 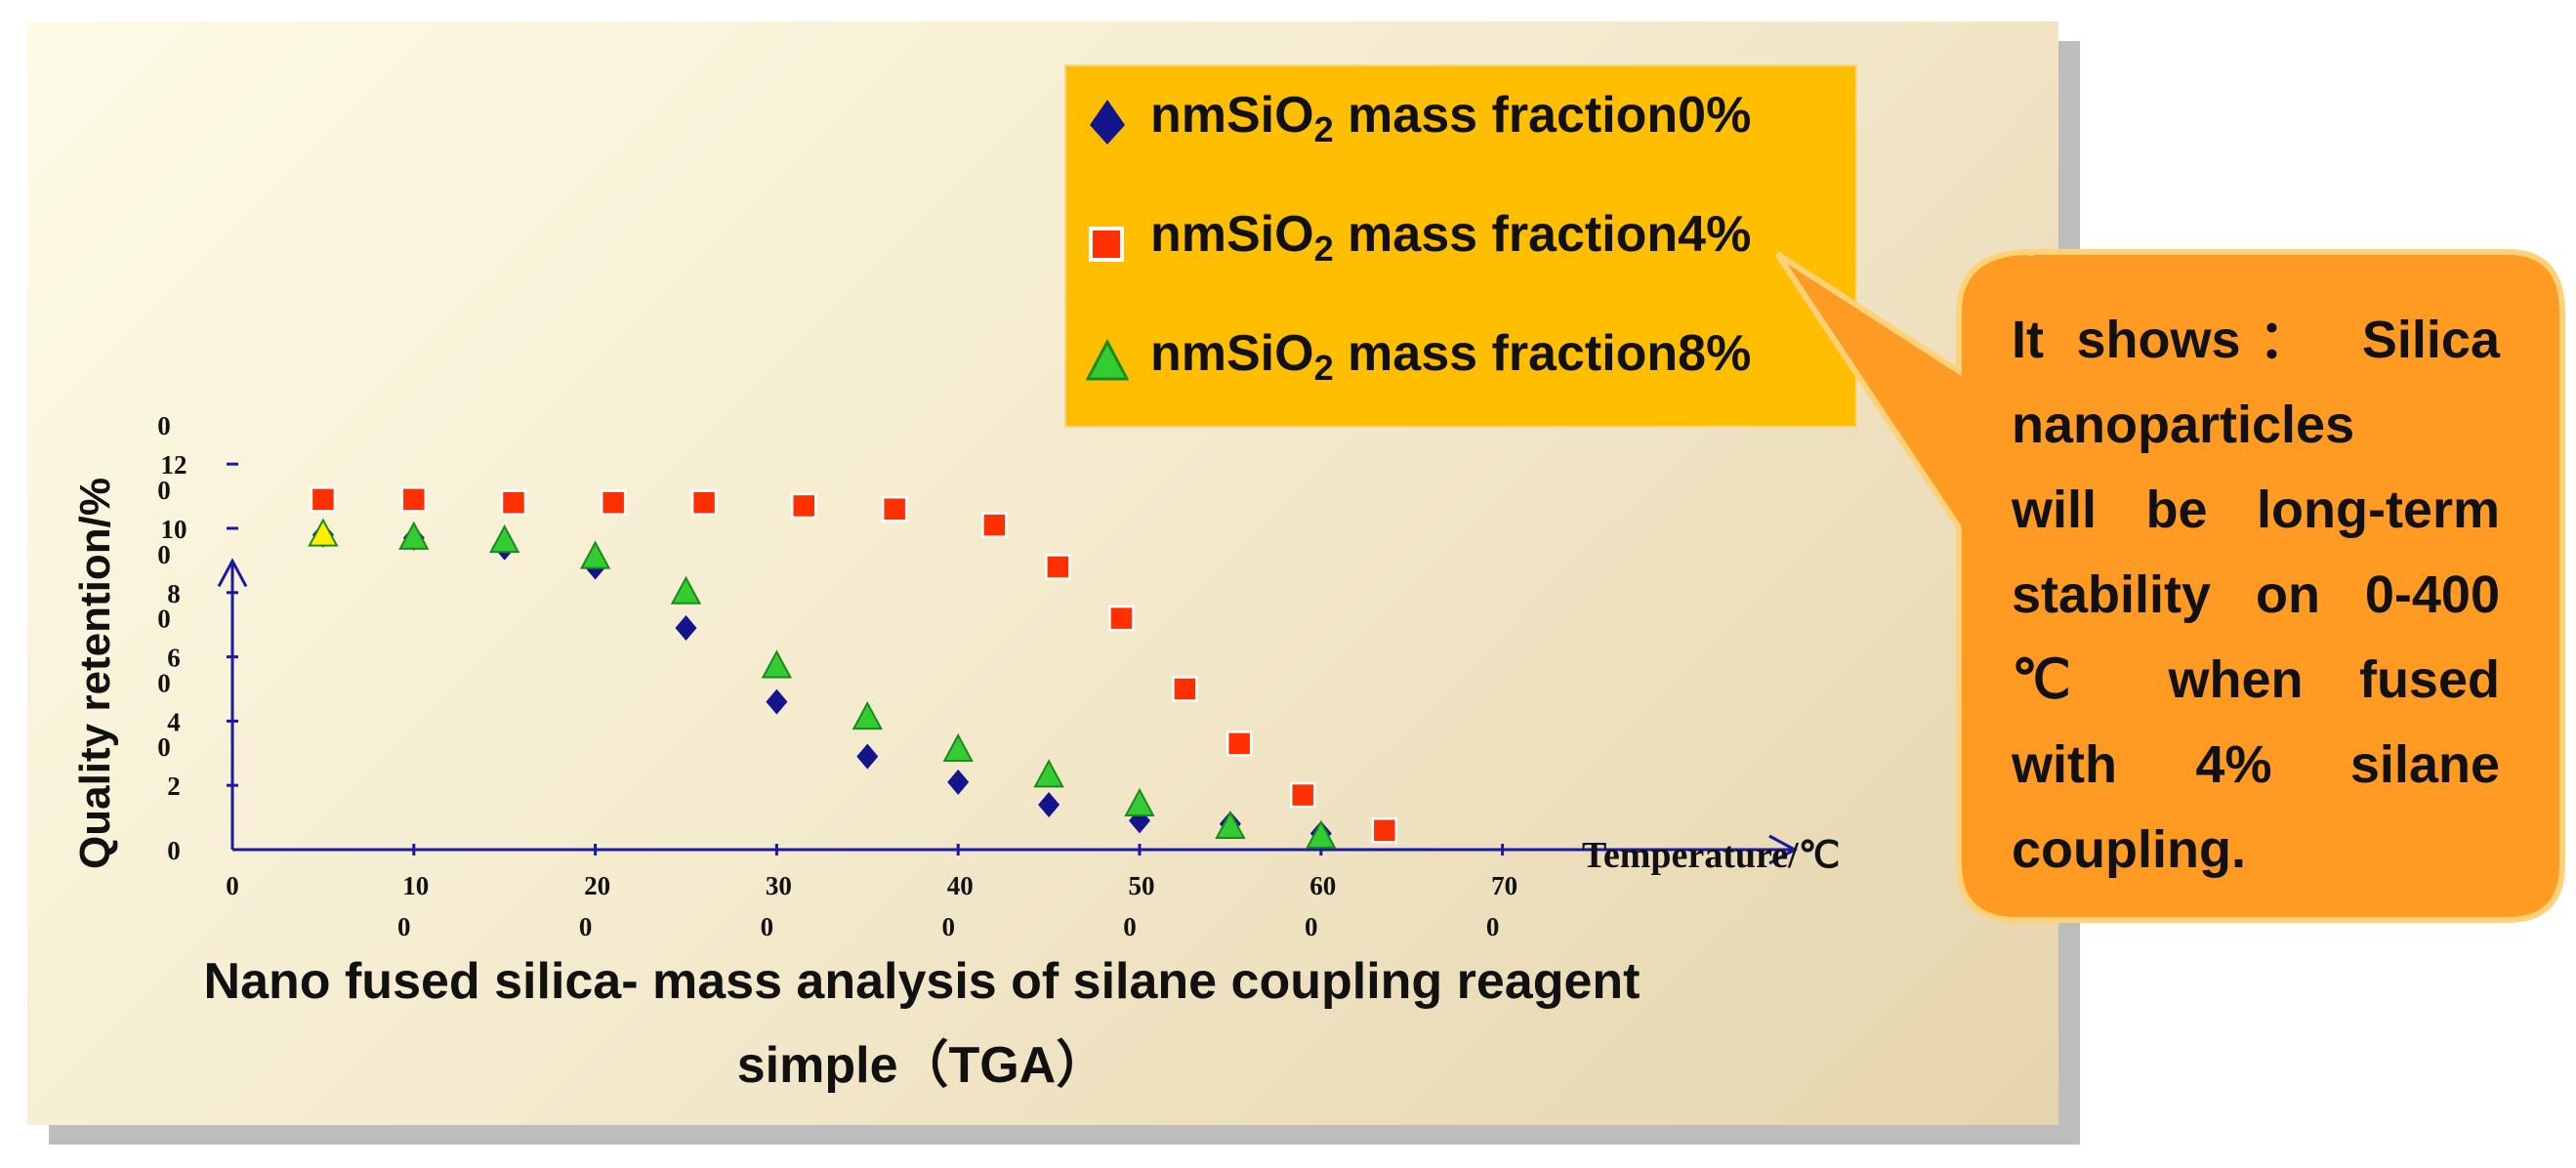 I want to click on y-tick-label: 12, so click(x=174, y=465).